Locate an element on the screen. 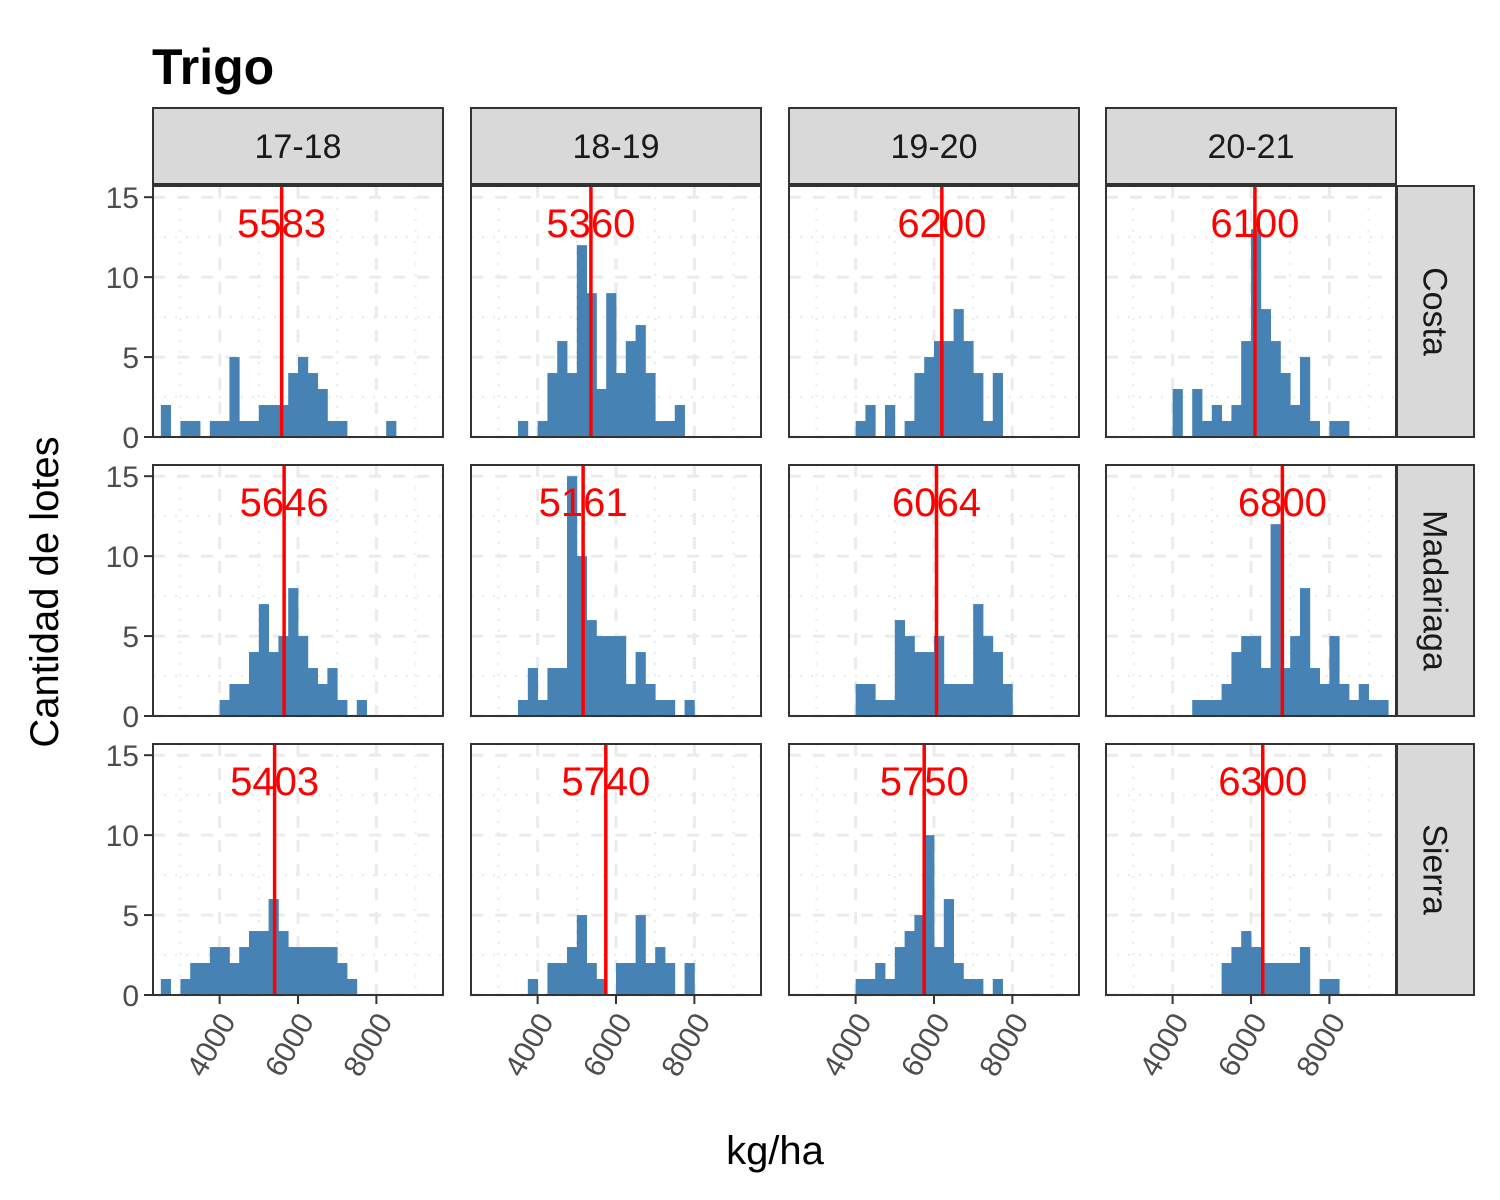 This screenshot has height=1200, width=1500. y-tick-label: 0 is located at coordinates (130, 438).